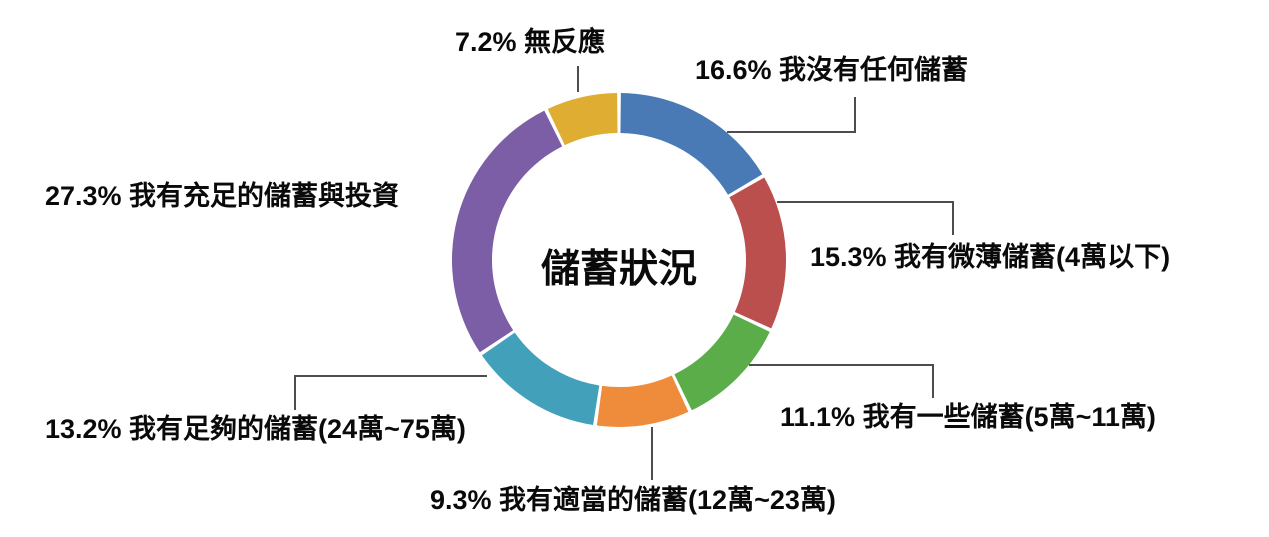  I want to click on slice-label-enough-savings: 13.2% 我有足夠的儲蓄(24萬~75萬), so click(255, 429).